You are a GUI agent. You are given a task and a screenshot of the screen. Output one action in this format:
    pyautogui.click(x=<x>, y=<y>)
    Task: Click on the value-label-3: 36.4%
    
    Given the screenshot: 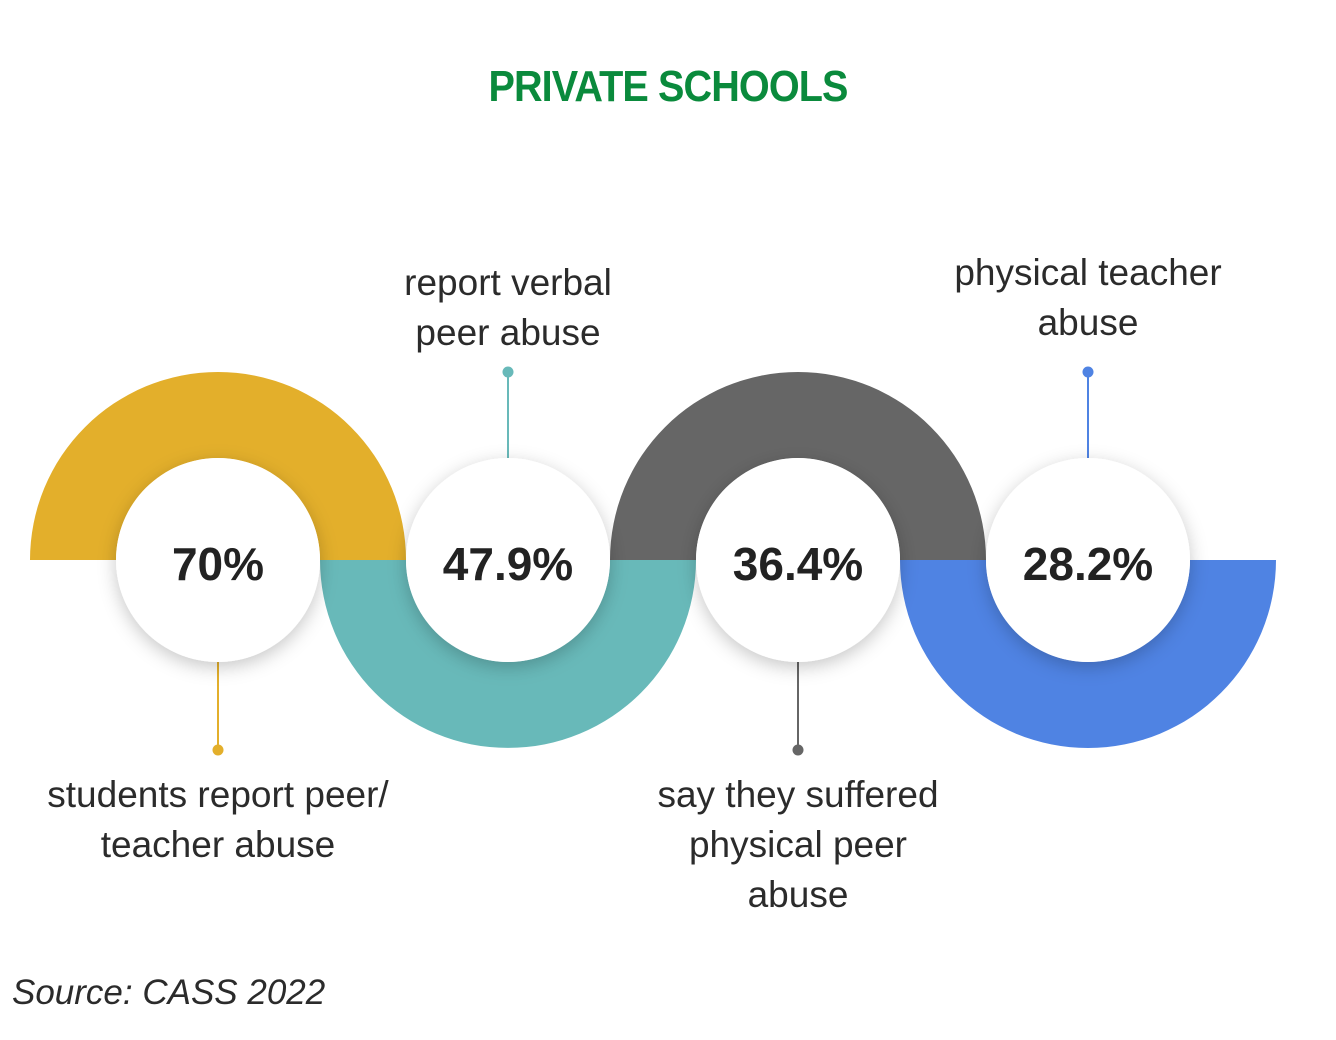 What is the action you would take?
    pyautogui.click(x=798, y=564)
    